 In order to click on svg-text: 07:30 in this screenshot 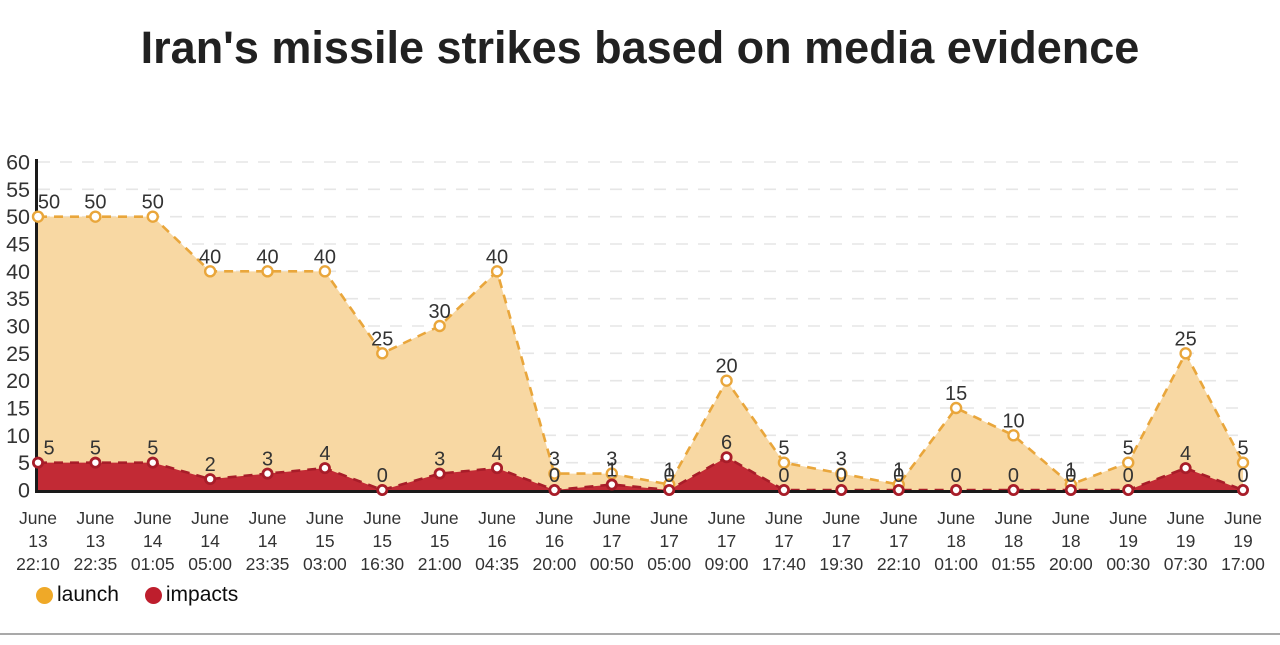, I will do `click(1186, 564)`.